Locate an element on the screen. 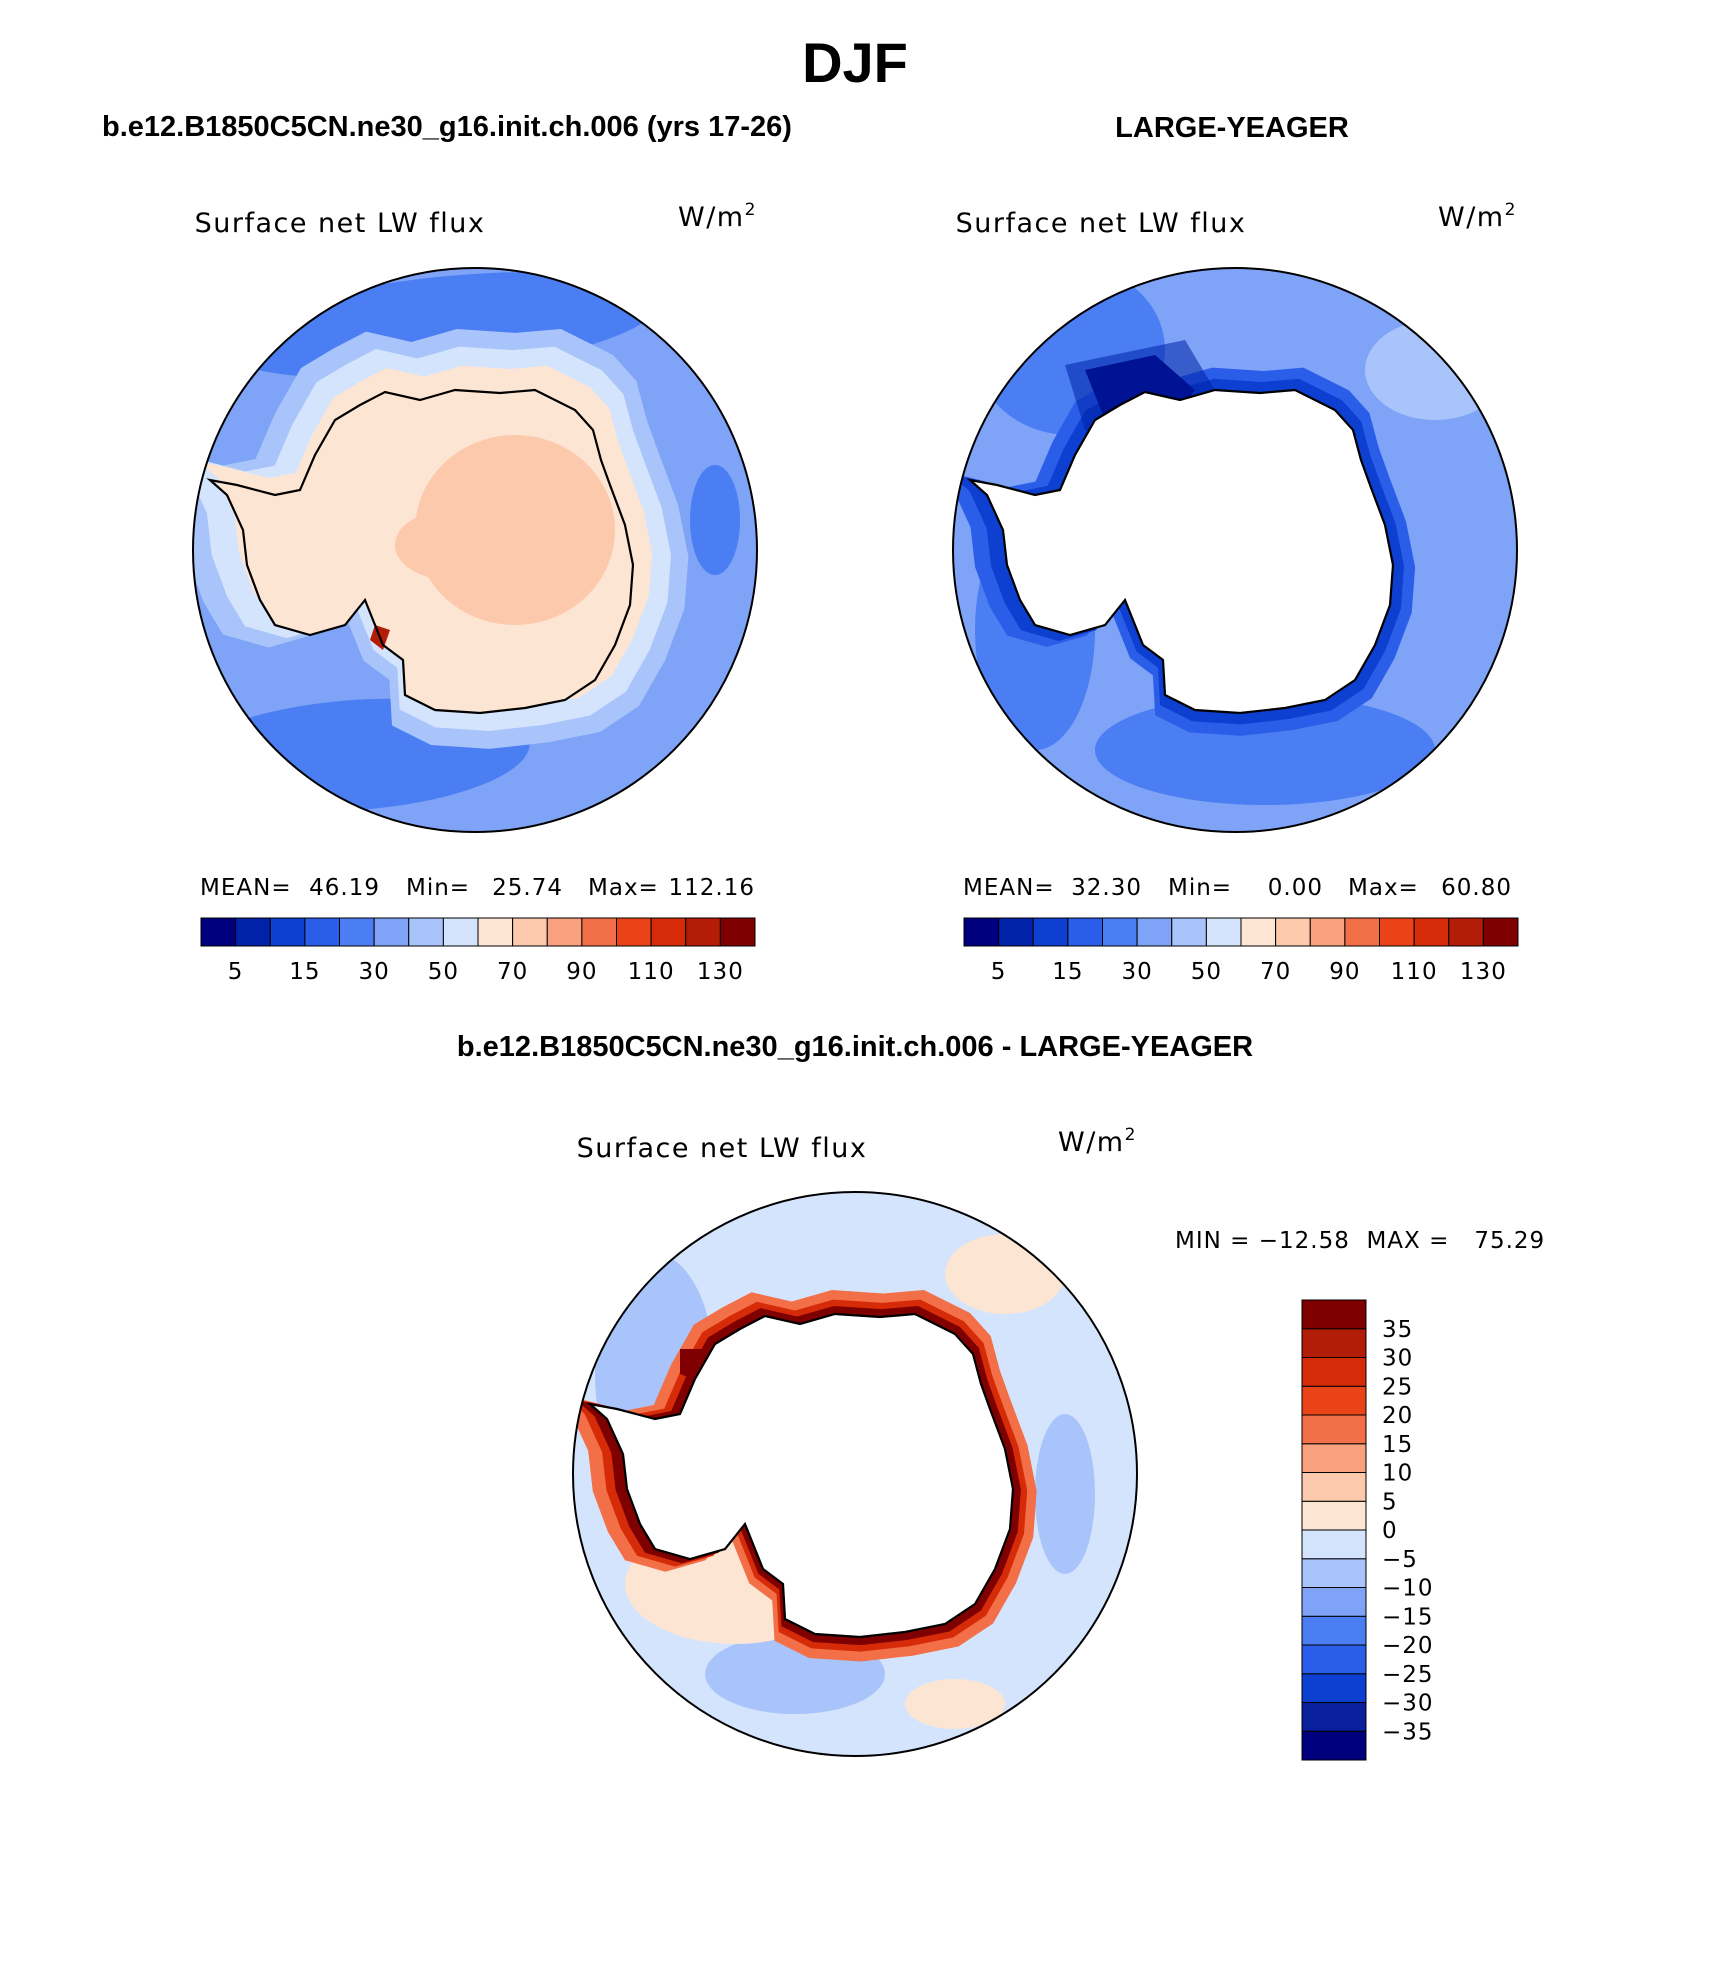 The width and height of the screenshot is (1710, 1972). panel-c-colorbar-tick-label-3: 20 is located at coordinates (1397, 1416).